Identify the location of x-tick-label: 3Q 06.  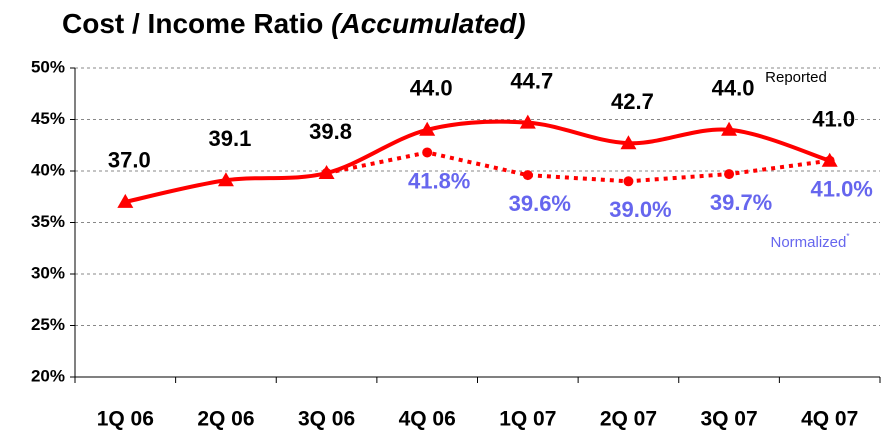
(326, 419).